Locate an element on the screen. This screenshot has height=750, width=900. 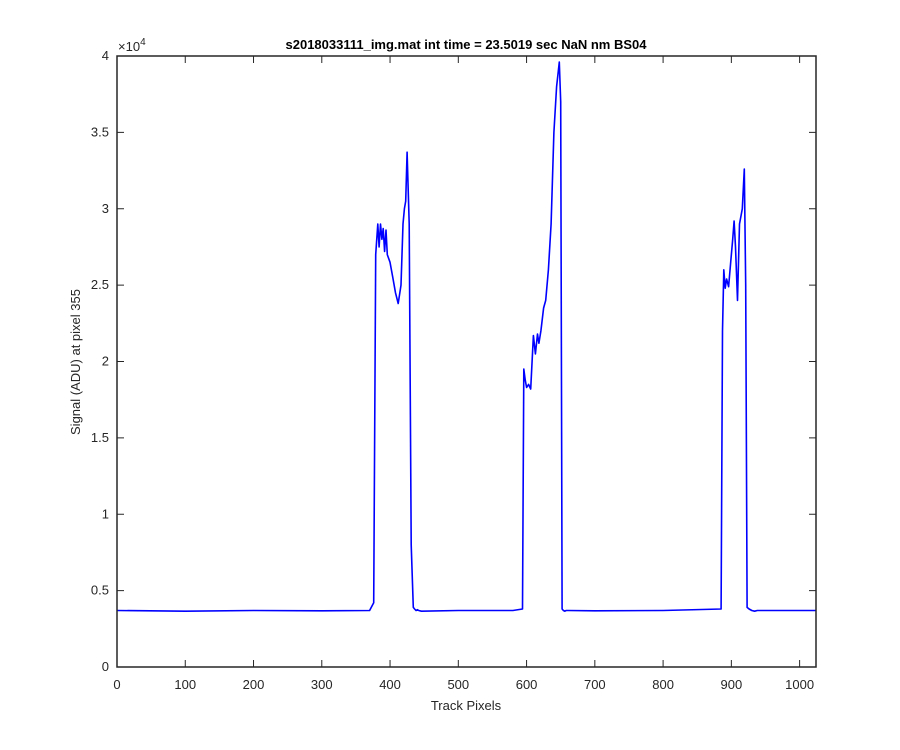
x-tick-label: 900 is located at coordinates (732, 684).